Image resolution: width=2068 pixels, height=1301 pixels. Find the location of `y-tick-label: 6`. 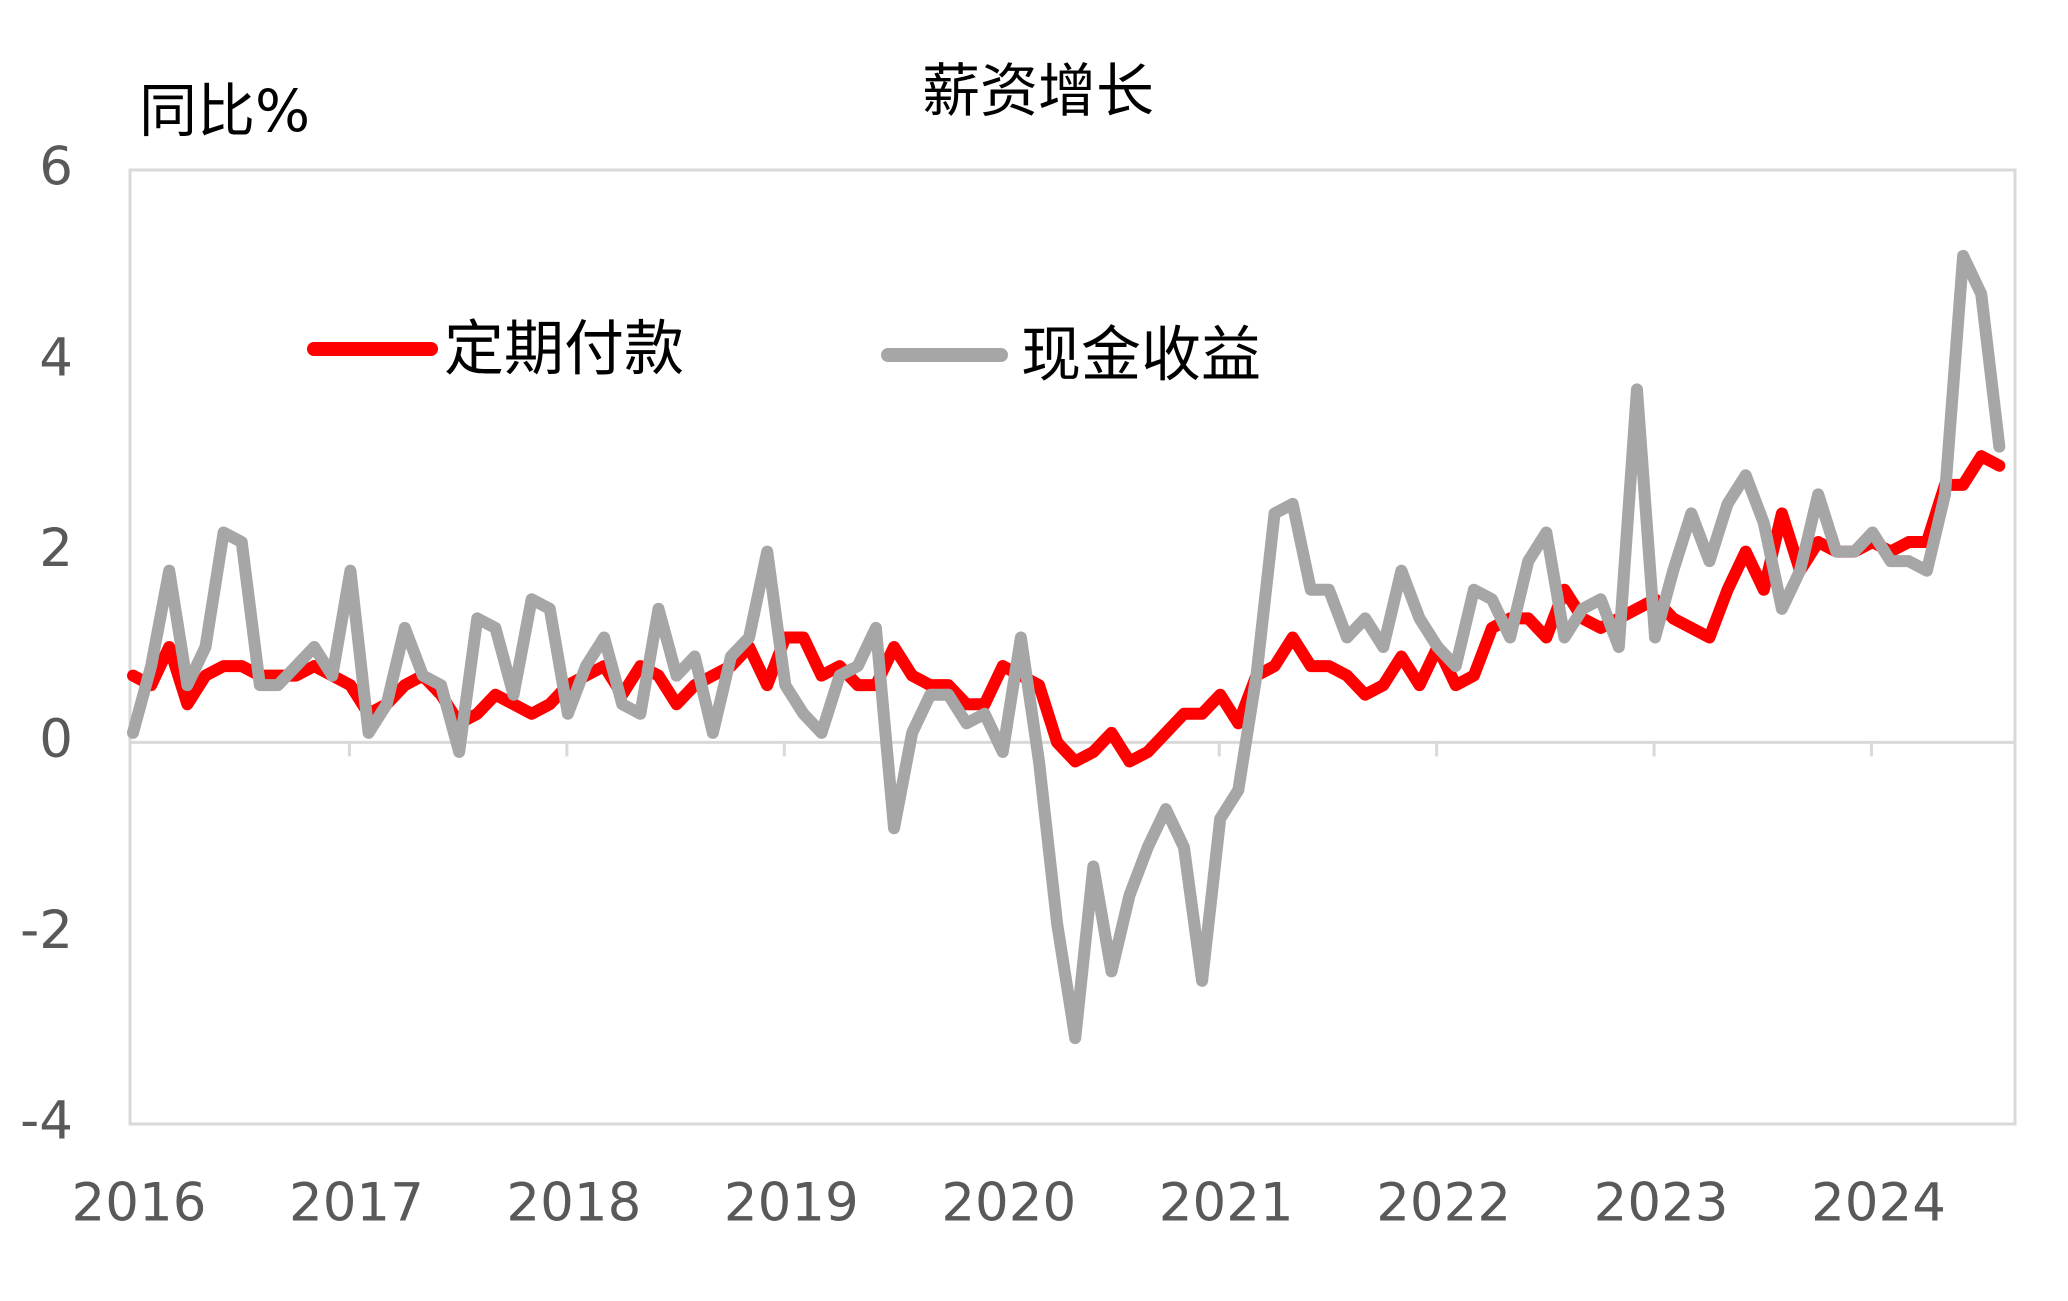

y-tick-label: 6 is located at coordinates (56, 167).